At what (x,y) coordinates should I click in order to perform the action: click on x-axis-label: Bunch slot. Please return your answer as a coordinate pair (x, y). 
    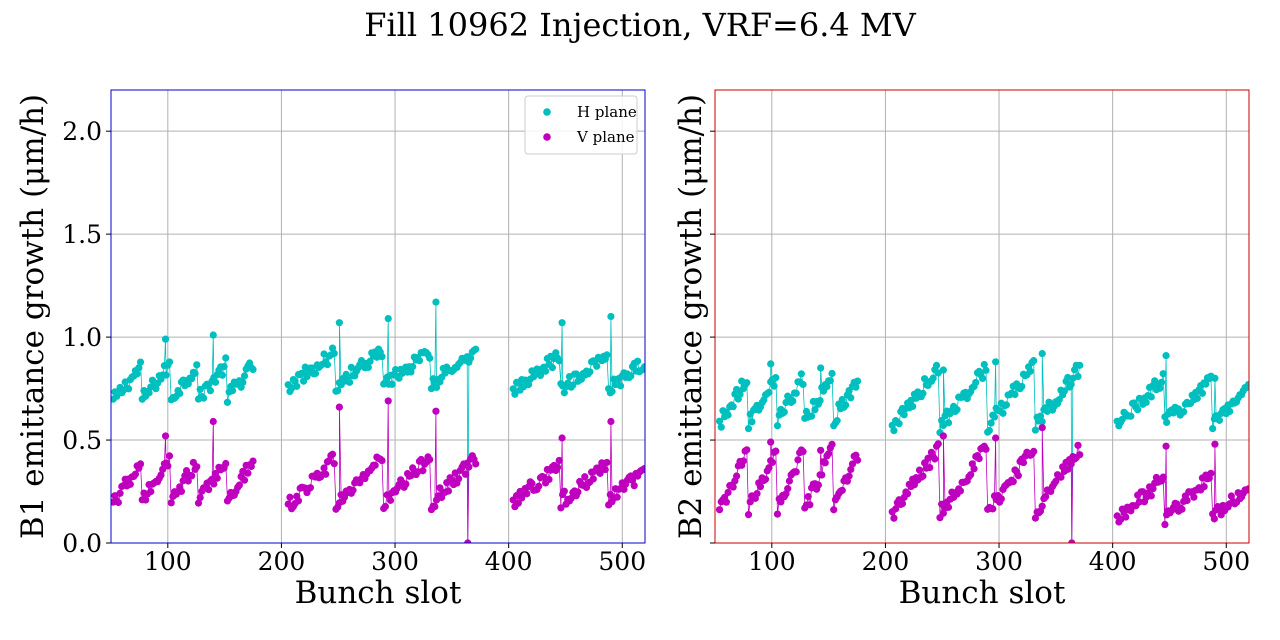
    Looking at the image, I should click on (378, 593).